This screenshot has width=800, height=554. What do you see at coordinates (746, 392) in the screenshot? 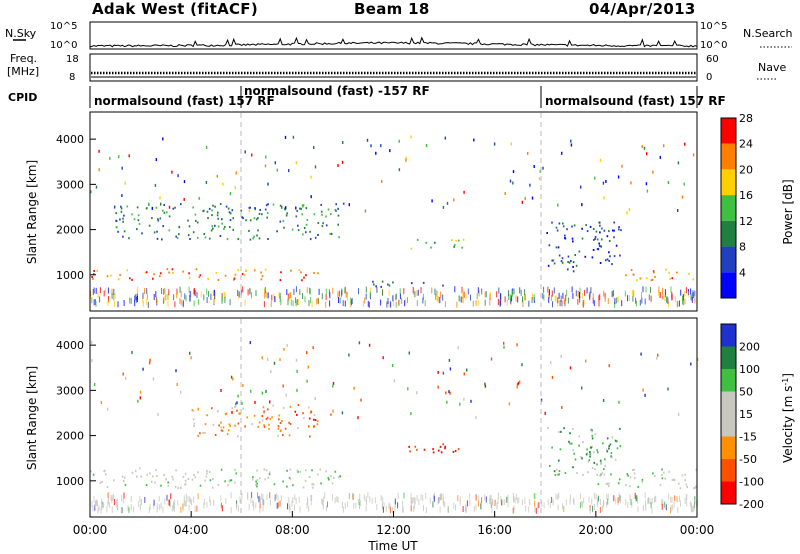
I see `colorbar-tick: 50` at bounding box center [746, 392].